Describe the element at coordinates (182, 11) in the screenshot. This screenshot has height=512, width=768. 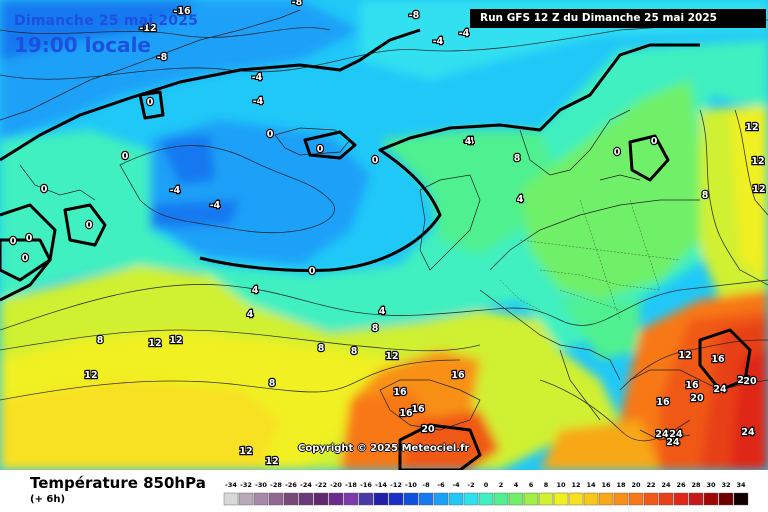
I see `isotherm-label: -16` at that location.